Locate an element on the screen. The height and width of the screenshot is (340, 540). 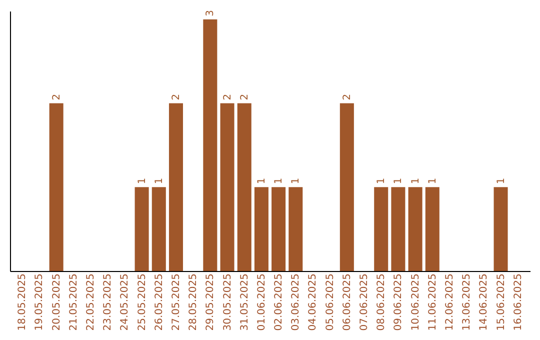
x-tick-label: 23.05.2025 is located at coordinates (108, 302).